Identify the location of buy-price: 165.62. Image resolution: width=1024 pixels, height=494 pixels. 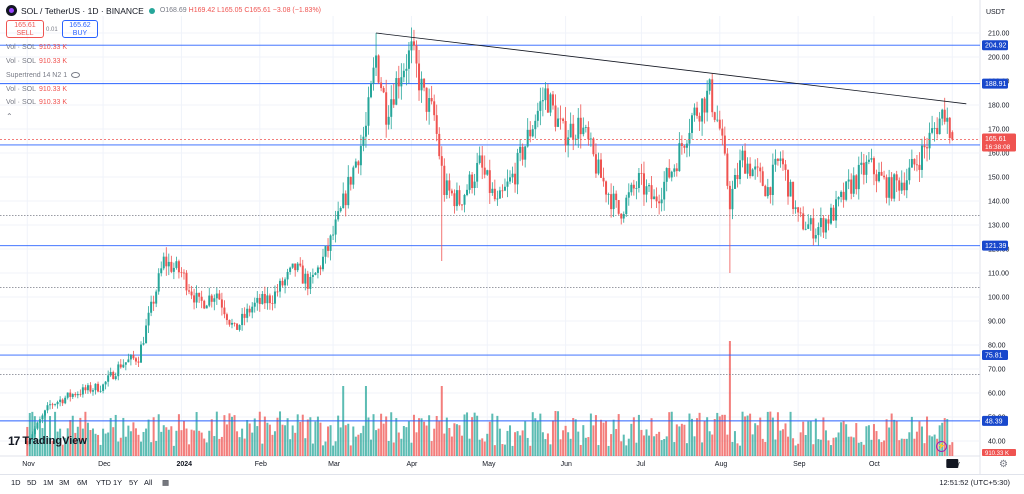
(80, 25).